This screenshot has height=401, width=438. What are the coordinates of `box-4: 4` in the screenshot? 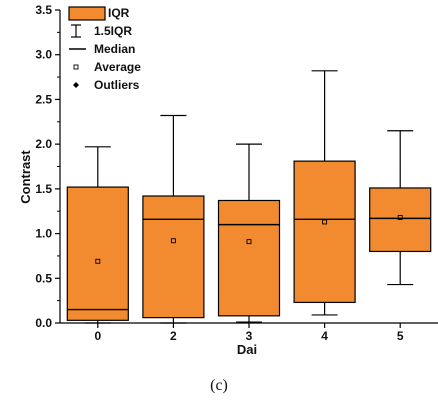 It's located at (324, 206).